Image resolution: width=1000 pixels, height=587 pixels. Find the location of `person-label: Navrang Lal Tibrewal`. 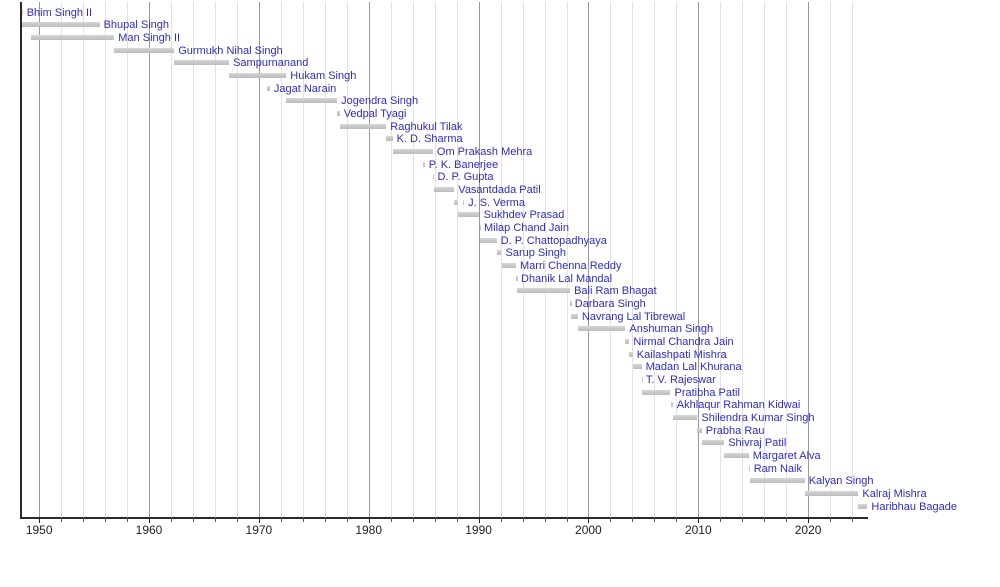

person-label: Navrang Lal Tibrewal is located at coordinates (633, 316).